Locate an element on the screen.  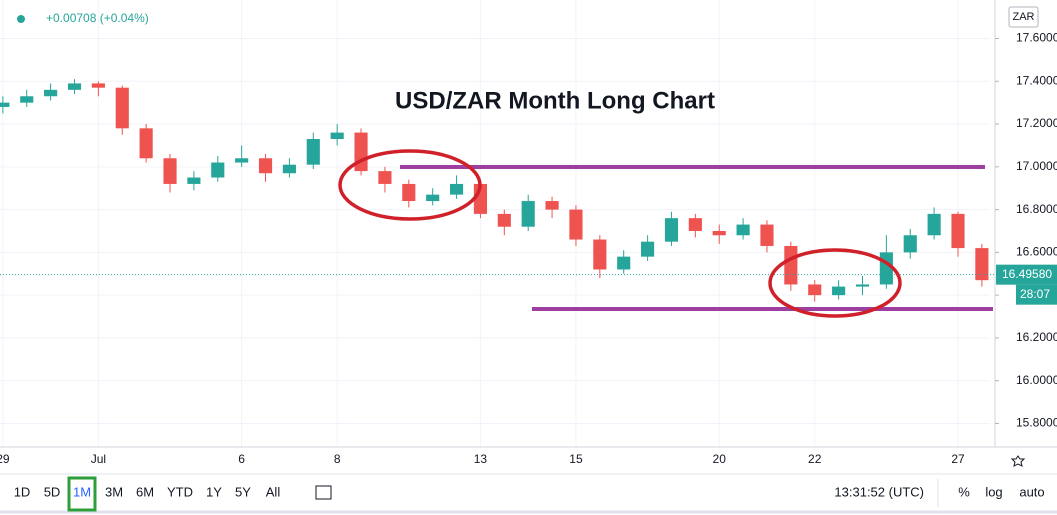
range-button: YTD is located at coordinates (180, 491).